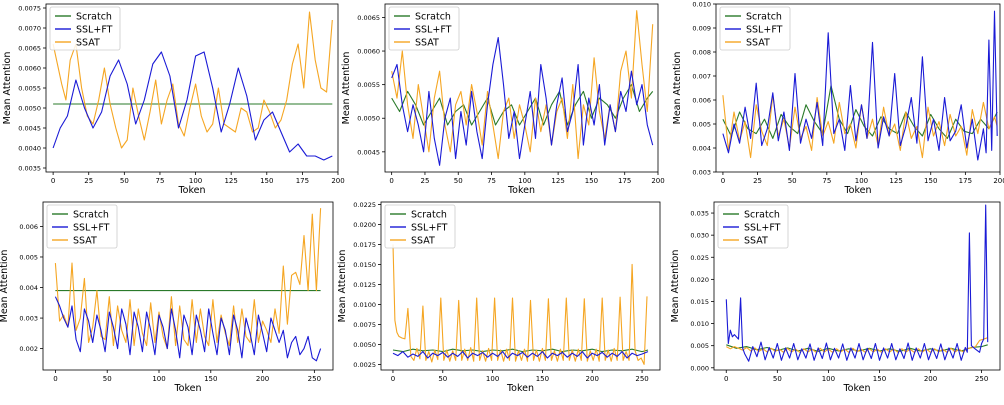 The image size is (1004, 405). I want to click on y-tick-label: 0.0075, so click(364, 325).